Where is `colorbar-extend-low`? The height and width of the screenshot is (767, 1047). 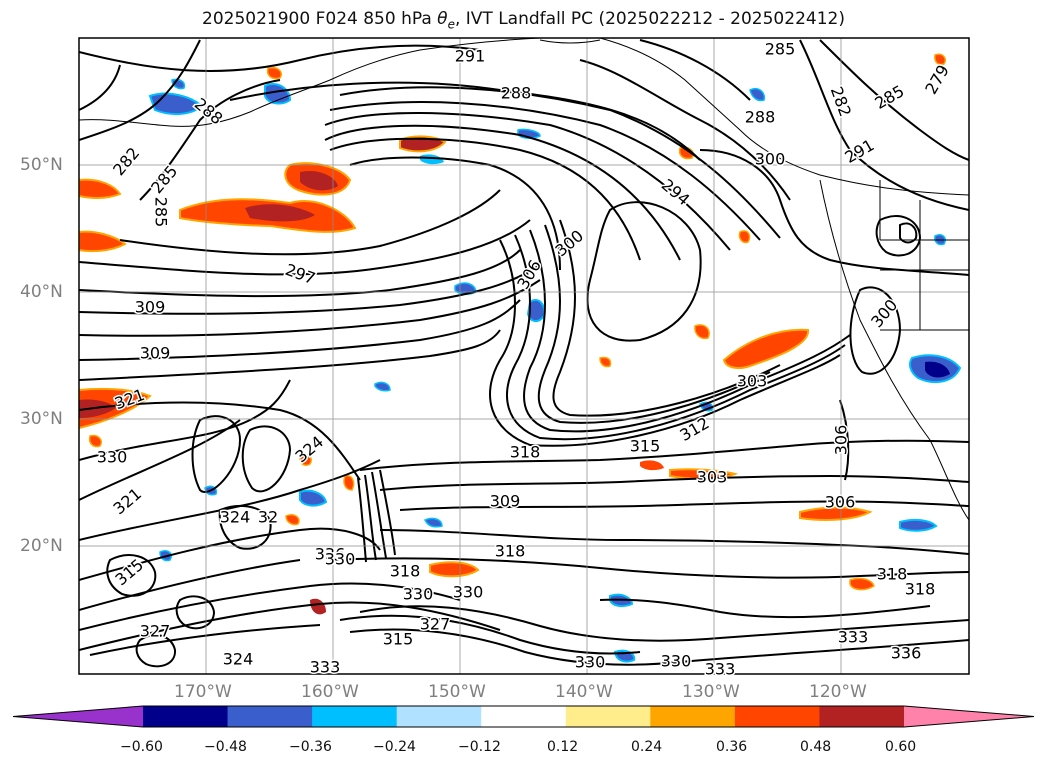
colorbar-extend-low is located at coordinates (78, 716).